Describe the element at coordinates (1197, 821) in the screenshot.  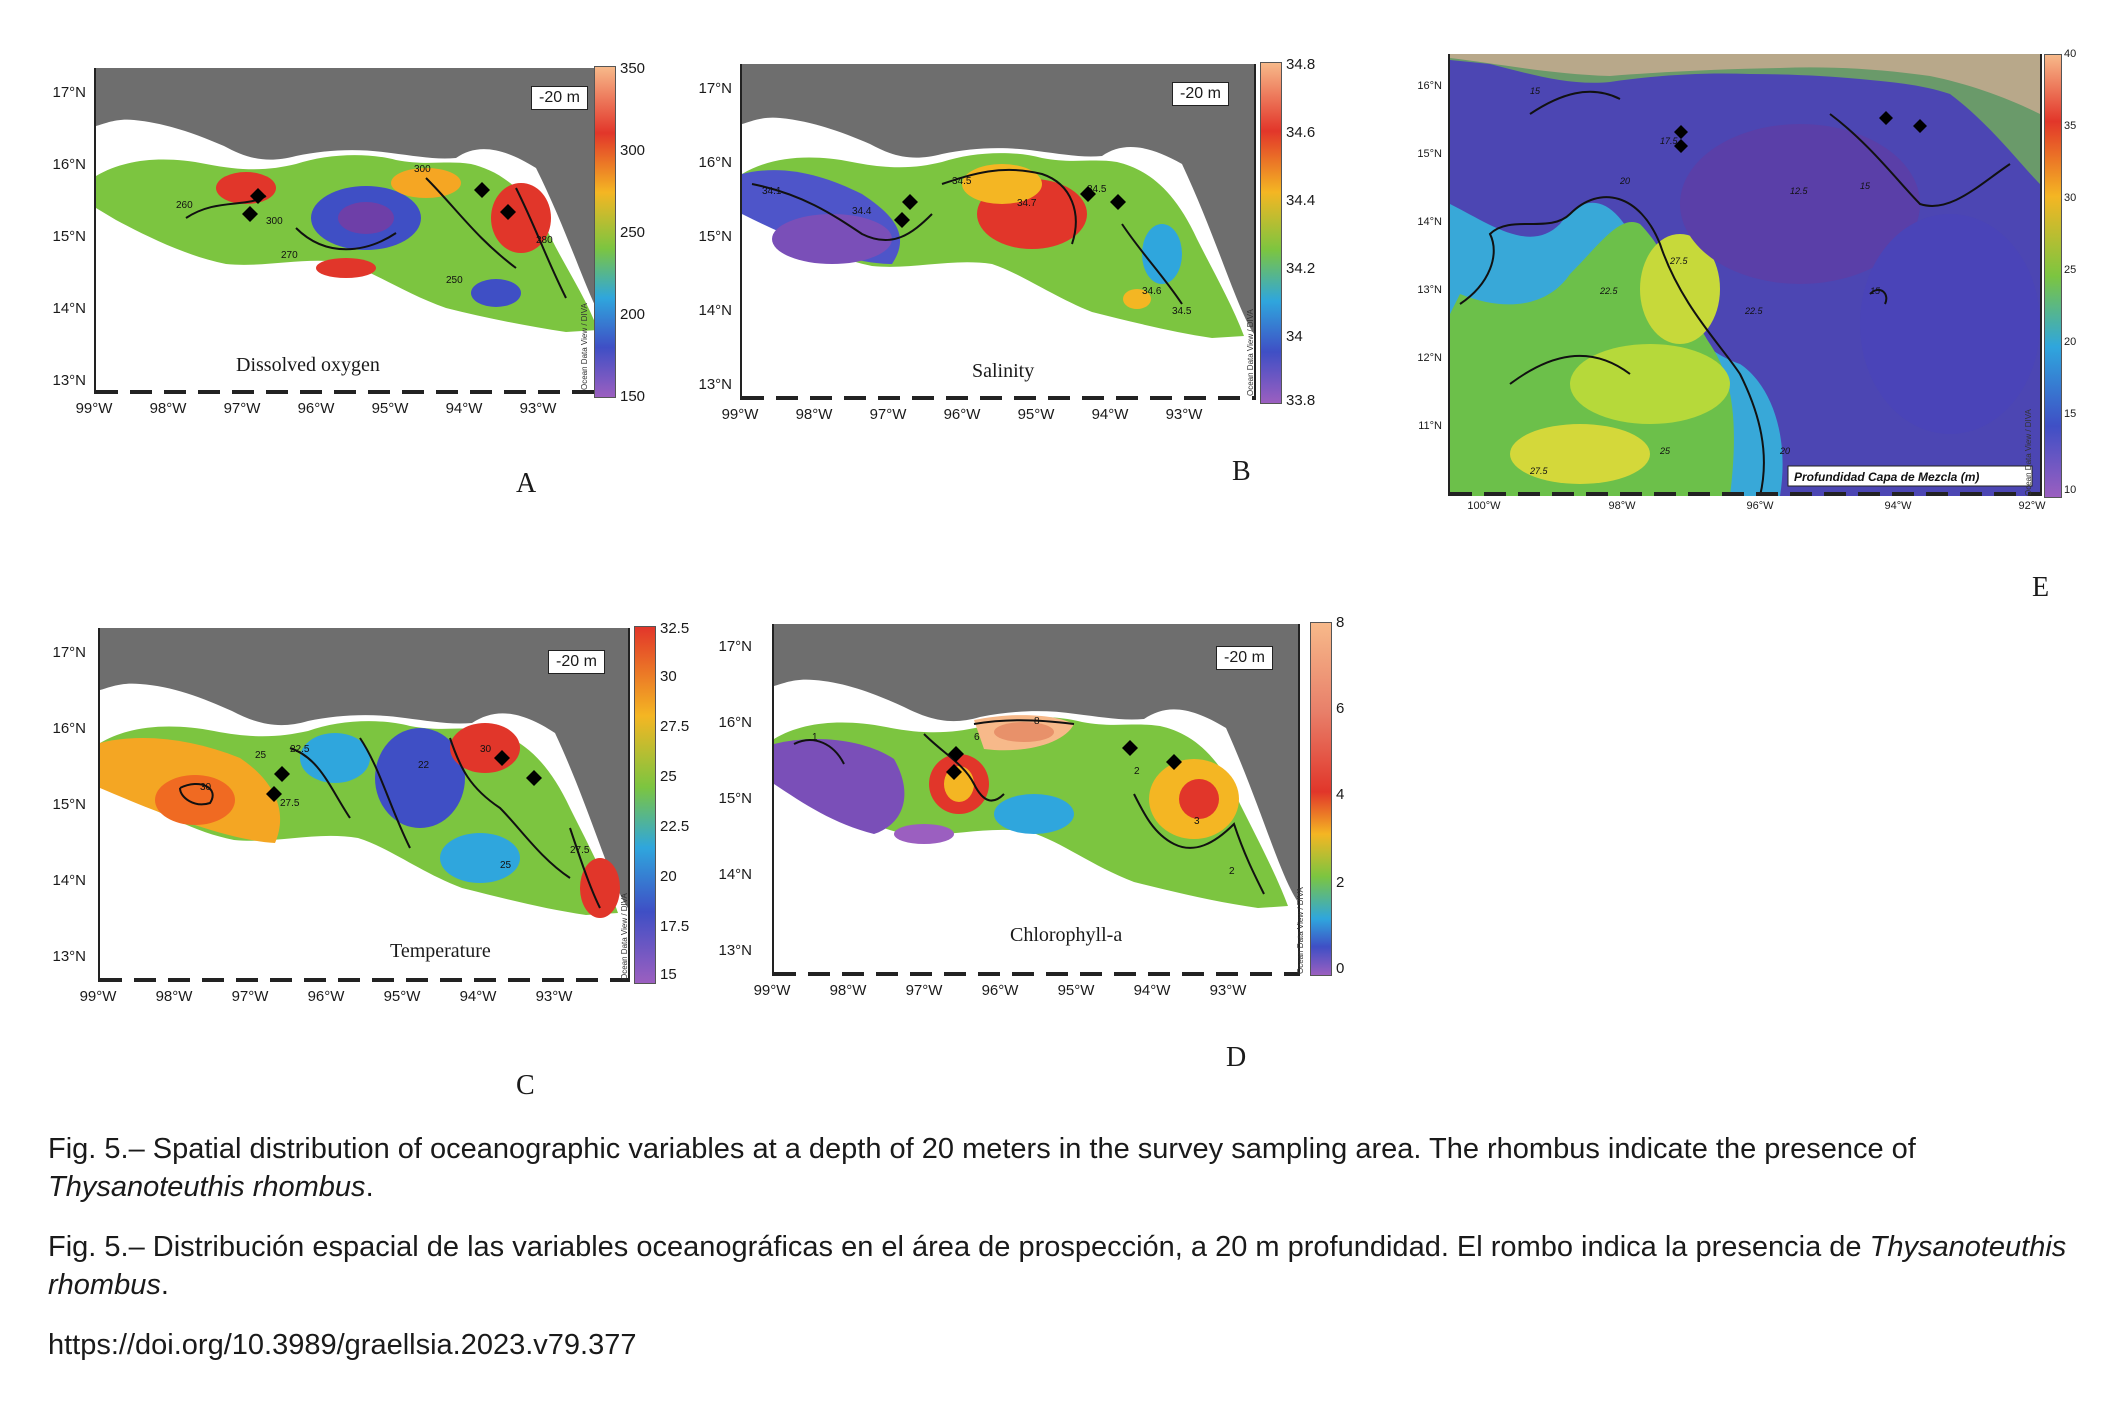
I see `contour-label: 3` at that location.